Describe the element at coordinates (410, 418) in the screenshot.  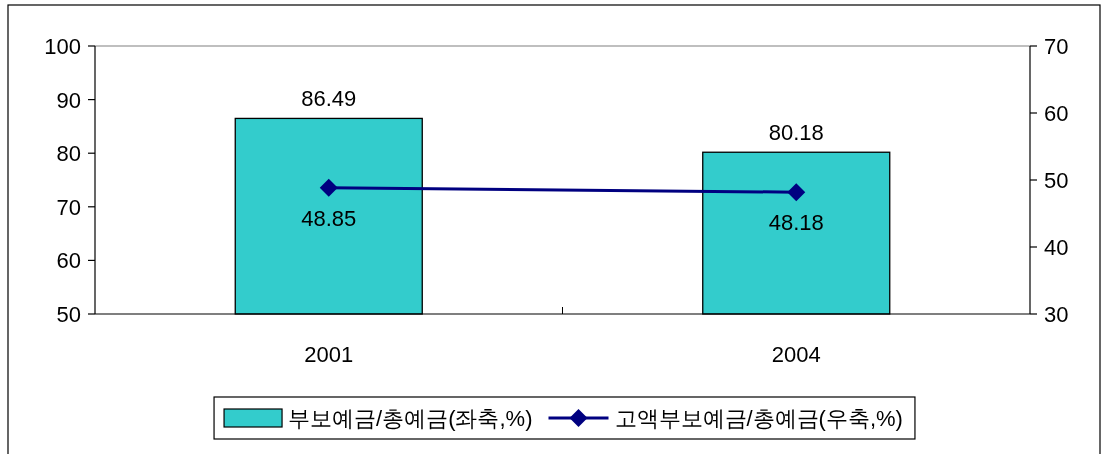
I see `legend-label: 부보예금/총예금(좌축,%)` at that location.